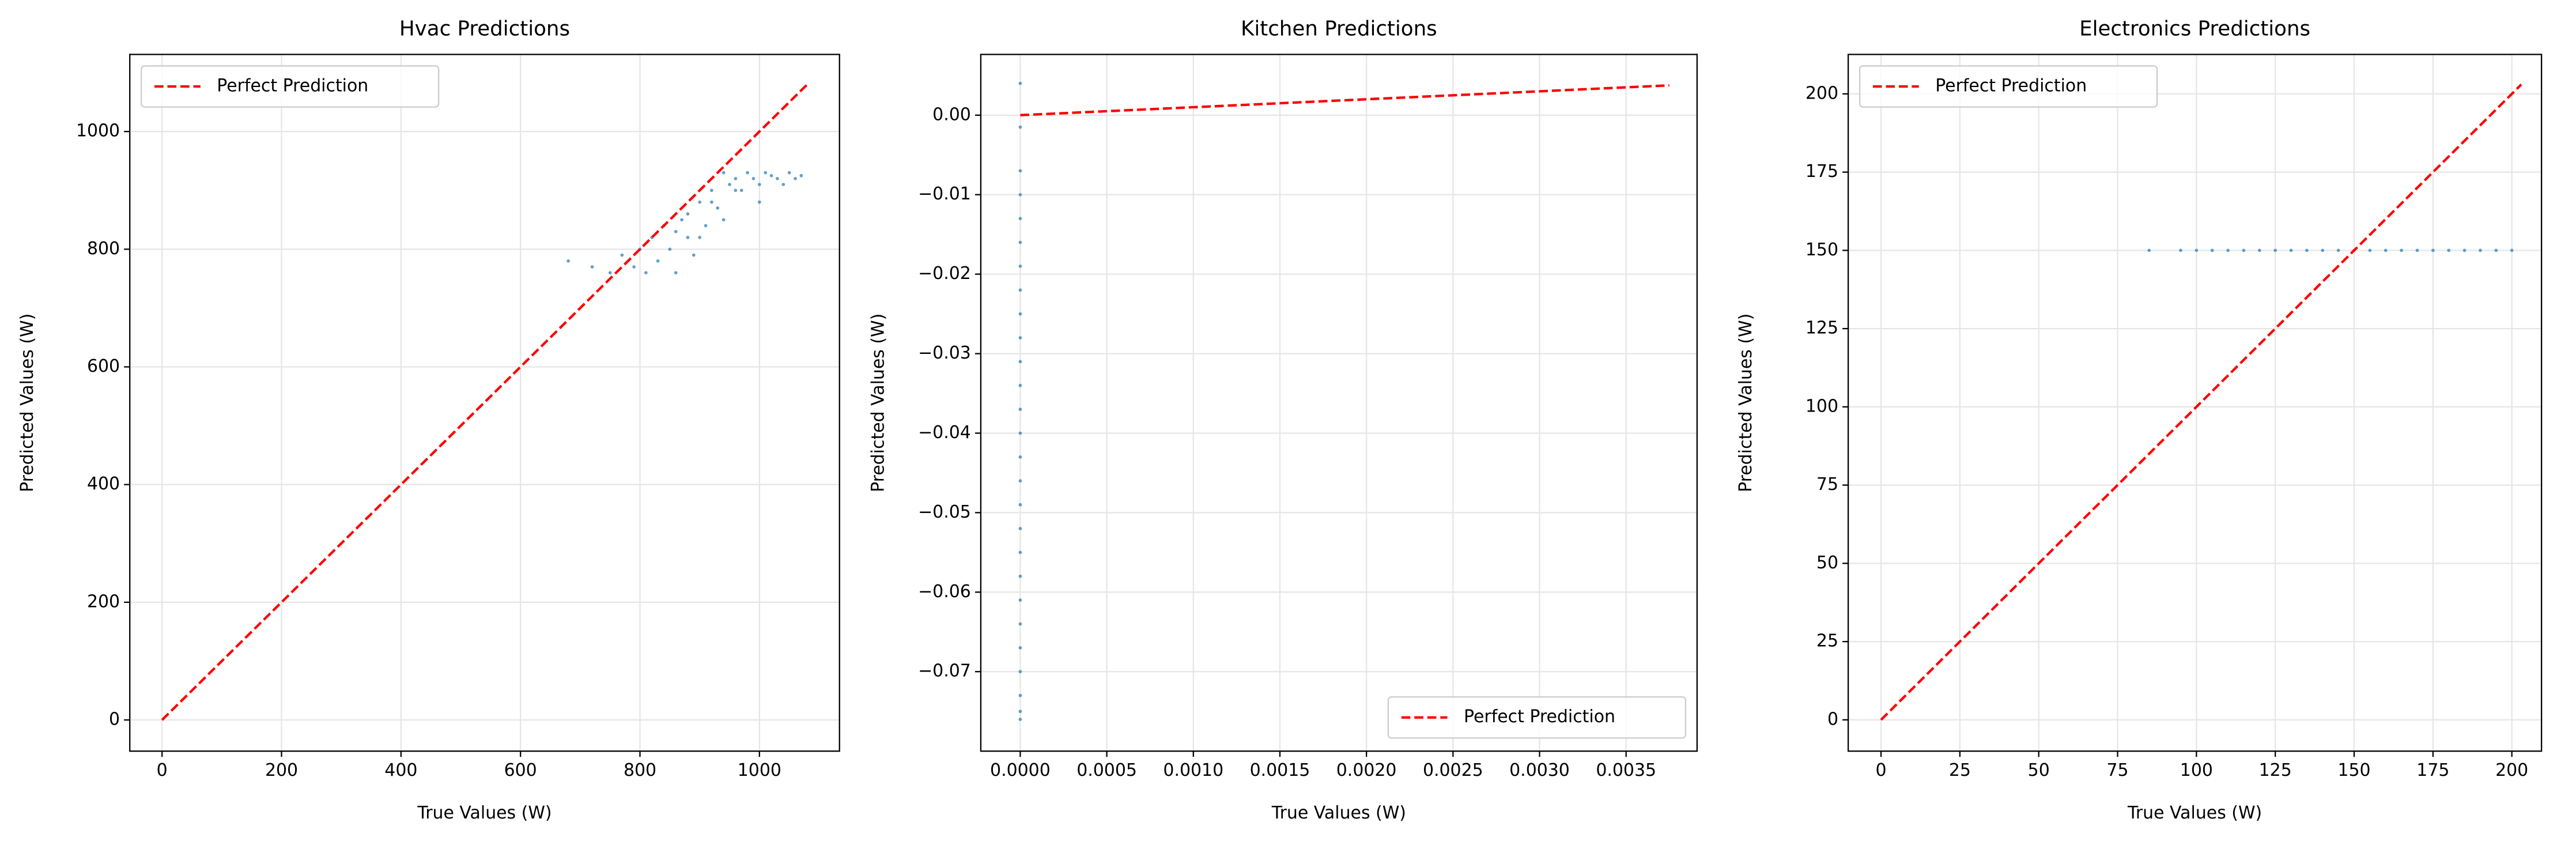 The image size is (2576, 845). I want to click on x-tick-label: 0.0020, so click(1366, 770).